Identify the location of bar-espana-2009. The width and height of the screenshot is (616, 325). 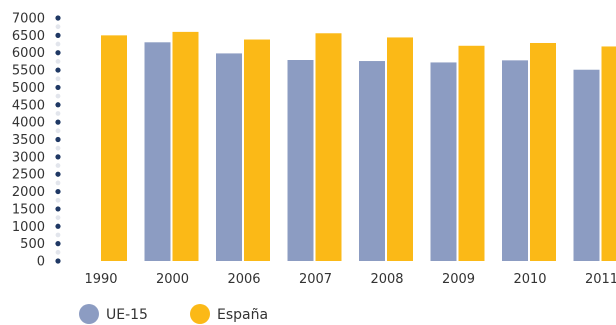
(471, 153).